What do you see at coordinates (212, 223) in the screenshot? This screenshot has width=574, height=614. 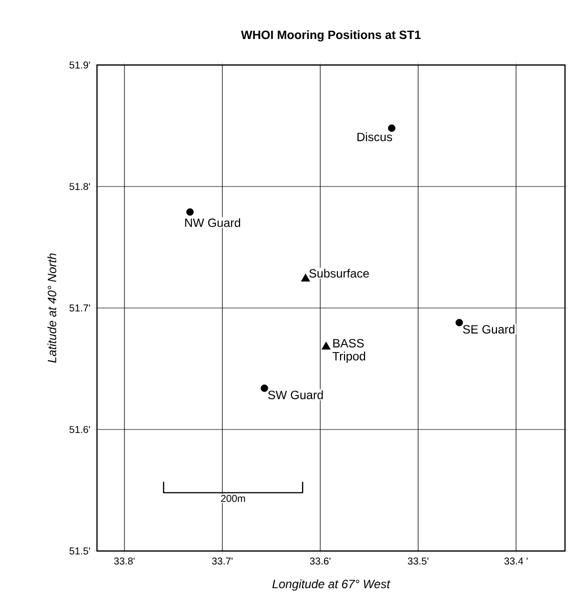 I see `annotation: NW Guard` at bounding box center [212, 223].